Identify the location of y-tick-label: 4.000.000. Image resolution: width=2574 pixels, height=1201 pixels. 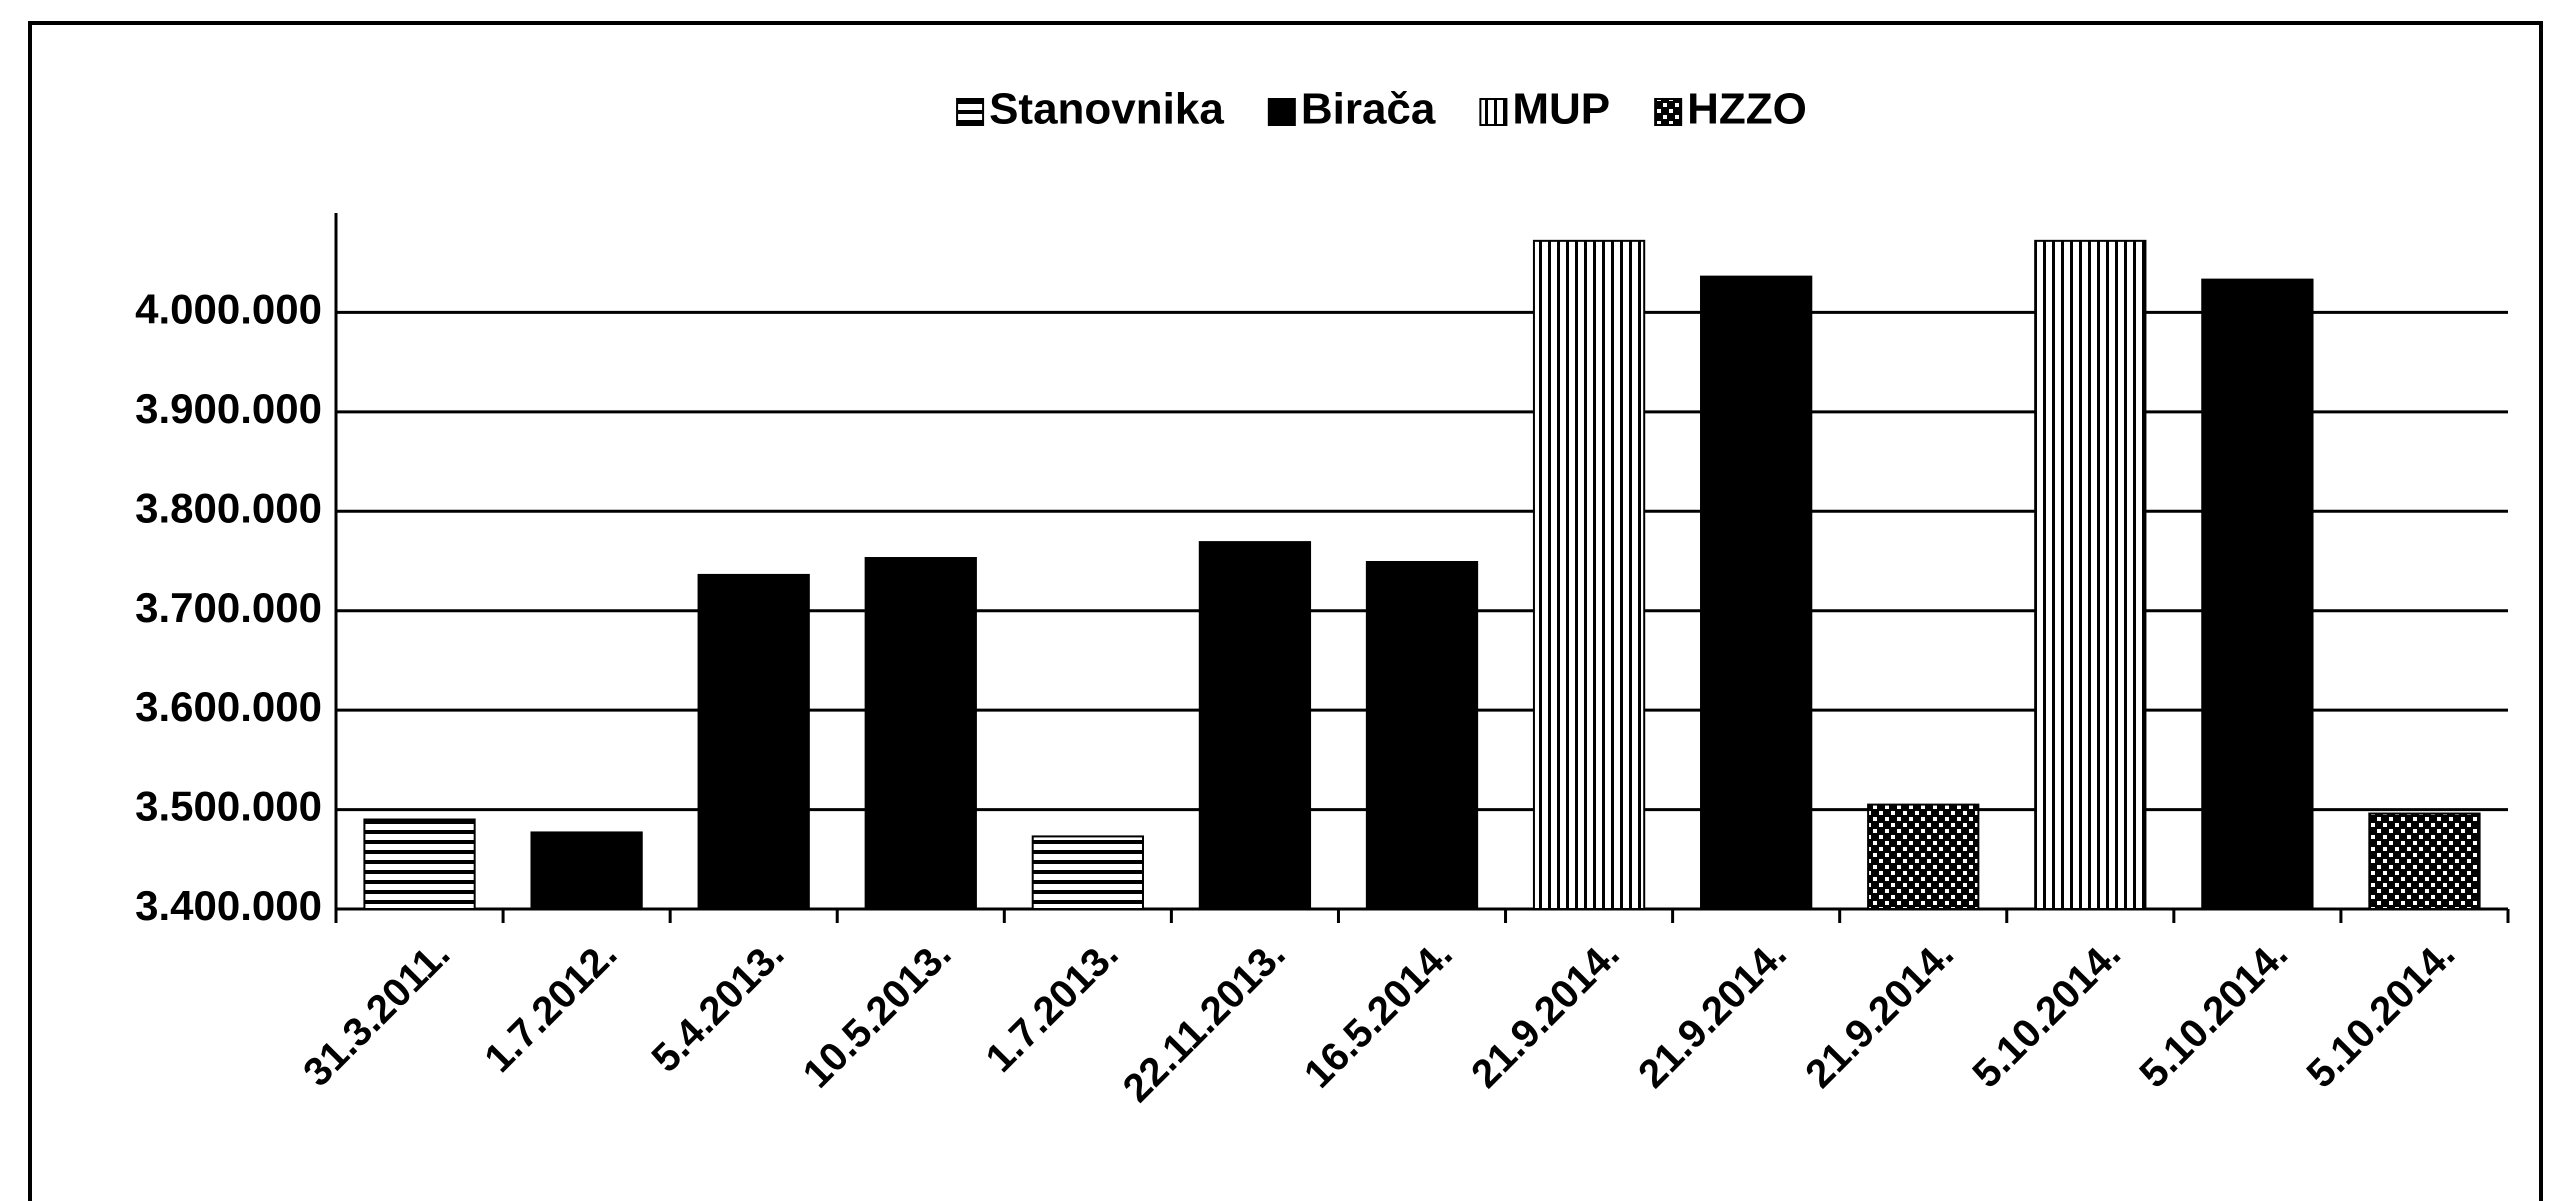
(228, 309).